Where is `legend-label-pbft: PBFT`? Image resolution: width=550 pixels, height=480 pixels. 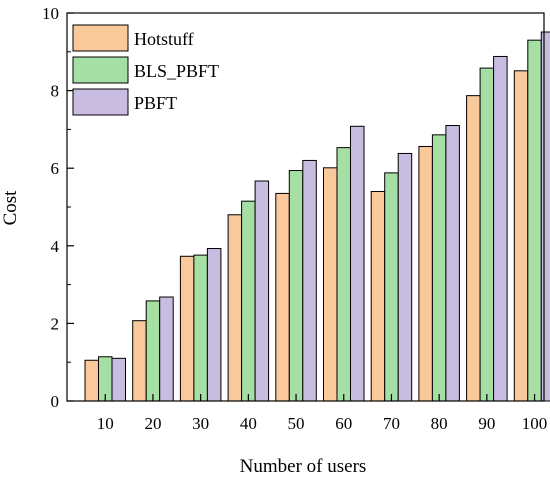 legend-label-pbft: PBFT is located at coordinates (155, 103).